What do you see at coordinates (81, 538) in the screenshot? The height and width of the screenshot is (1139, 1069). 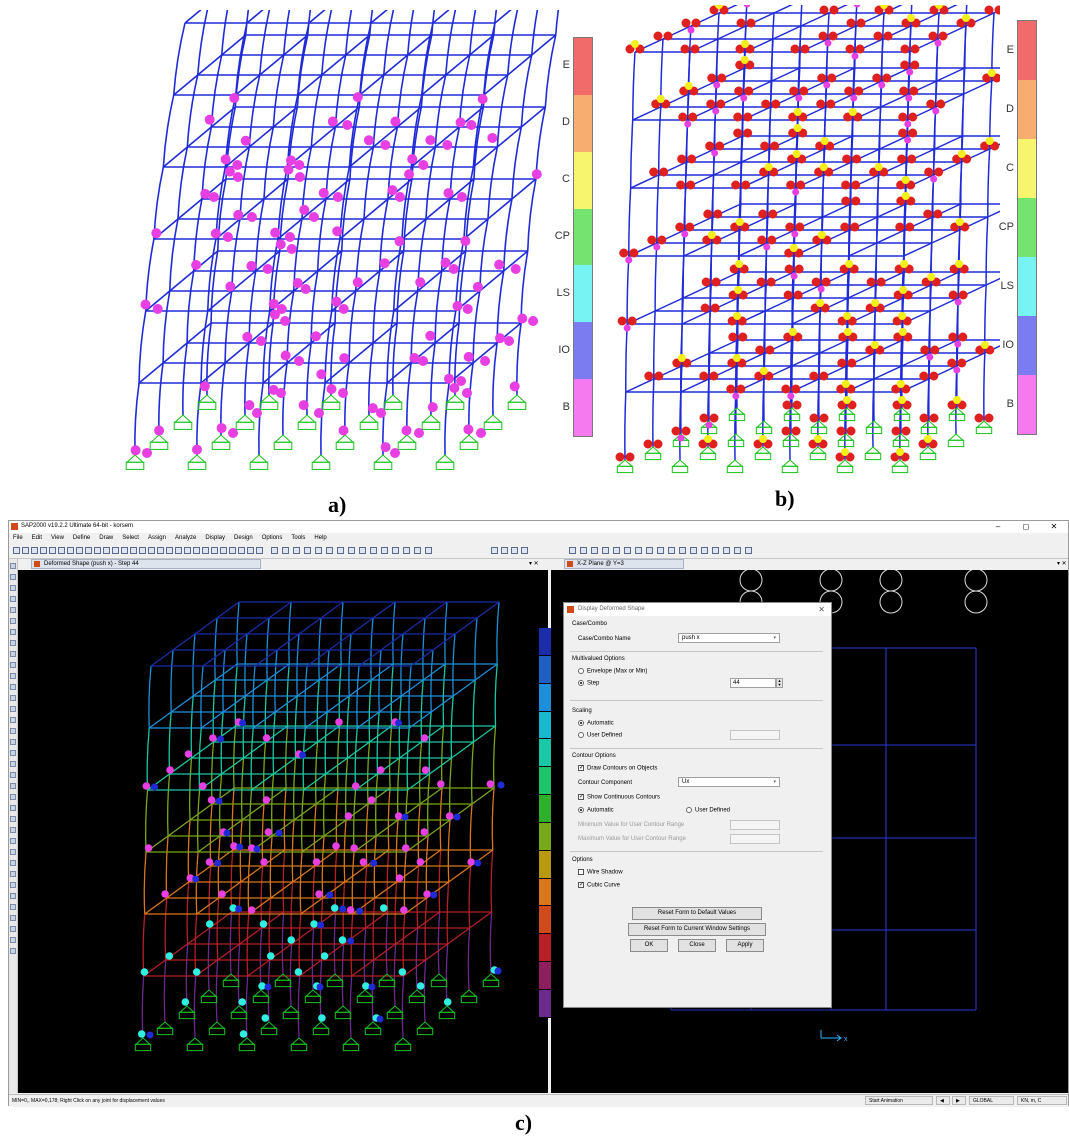 I see `menu-define: Define` at bounding box center [81, 538].